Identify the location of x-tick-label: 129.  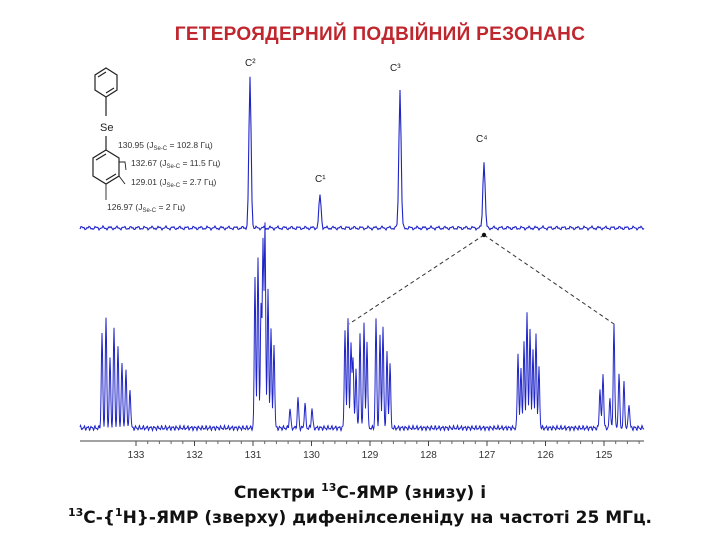
(370, 455).